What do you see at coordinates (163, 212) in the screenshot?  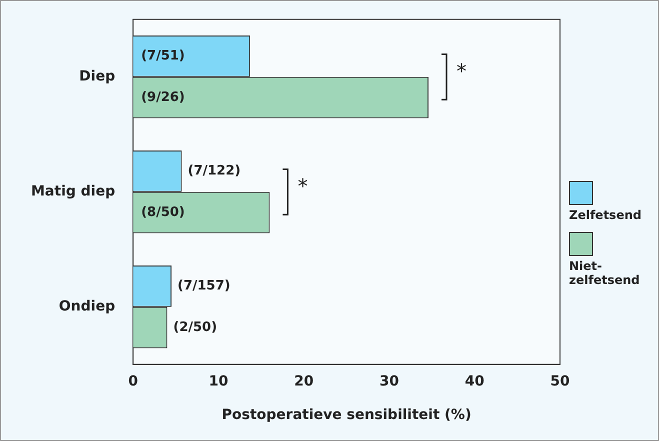 I see `data-label: (8/50)` at bounding box center [163, 212].